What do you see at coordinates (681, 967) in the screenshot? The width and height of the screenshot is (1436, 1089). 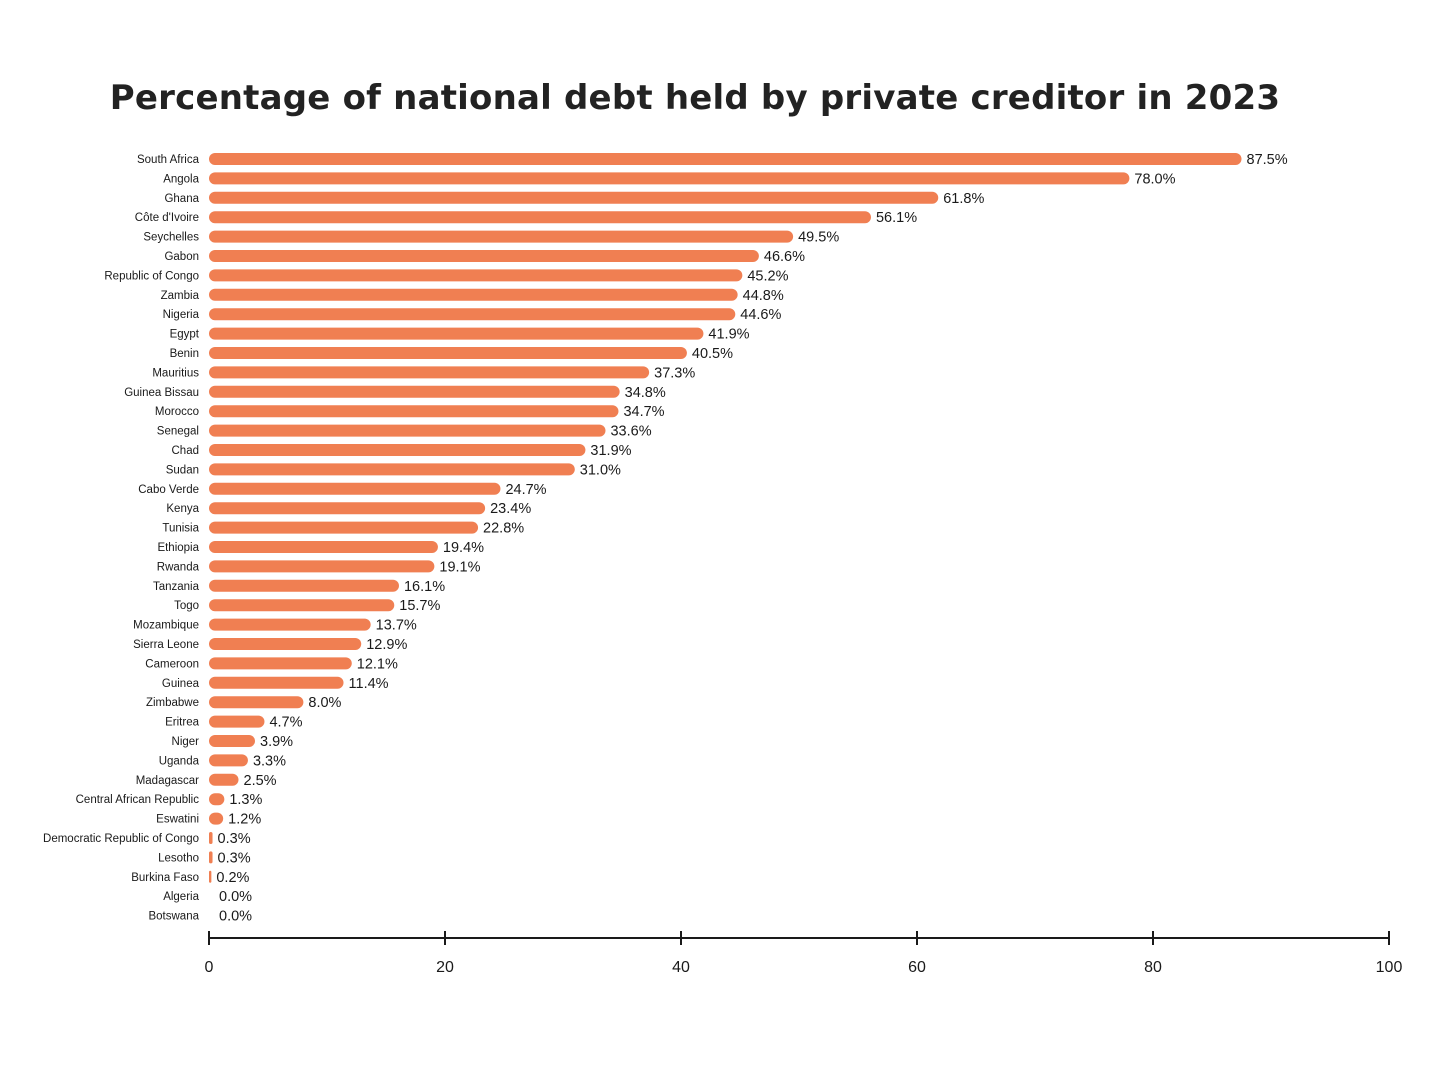 I see `x-tick-label: 40` at bounding box center [681, 967].